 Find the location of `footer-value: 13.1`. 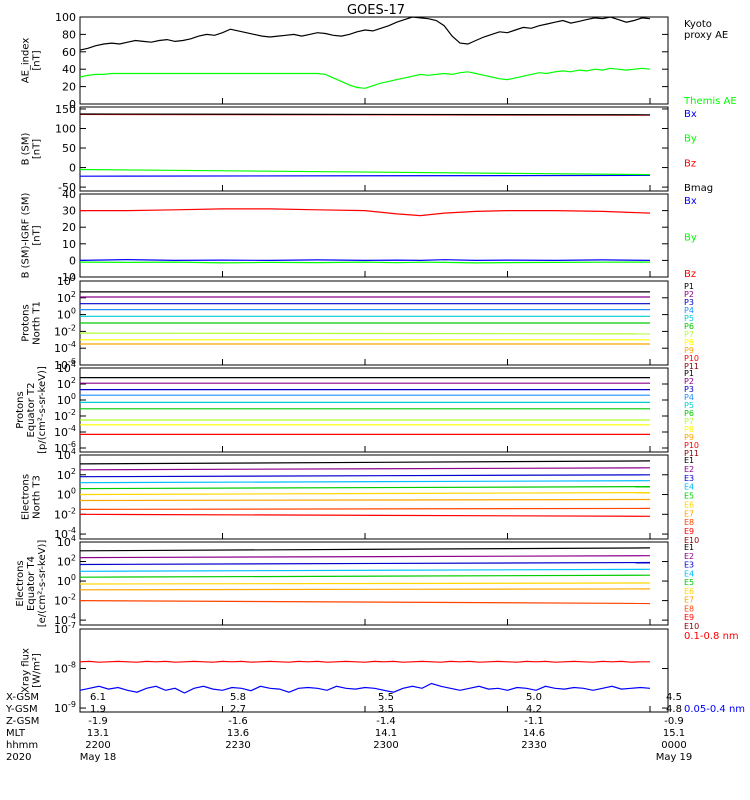

footer-value: 13.1 is located at coordinates (98, 733).